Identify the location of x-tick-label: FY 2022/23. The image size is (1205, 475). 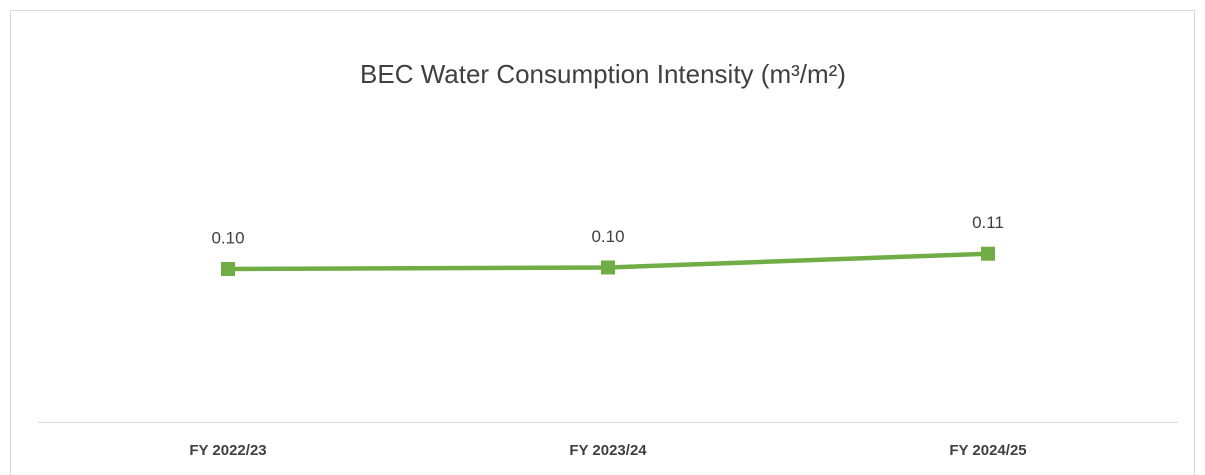
(227, 450).